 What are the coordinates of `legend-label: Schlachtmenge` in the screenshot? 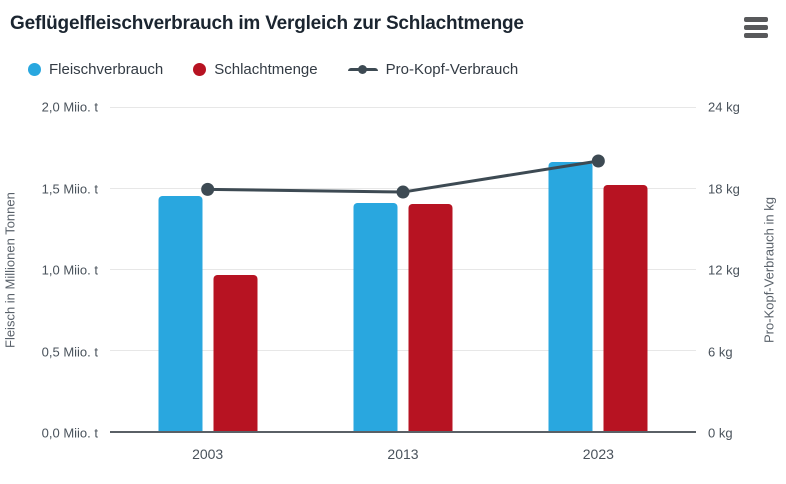 It's located at (266, 69).